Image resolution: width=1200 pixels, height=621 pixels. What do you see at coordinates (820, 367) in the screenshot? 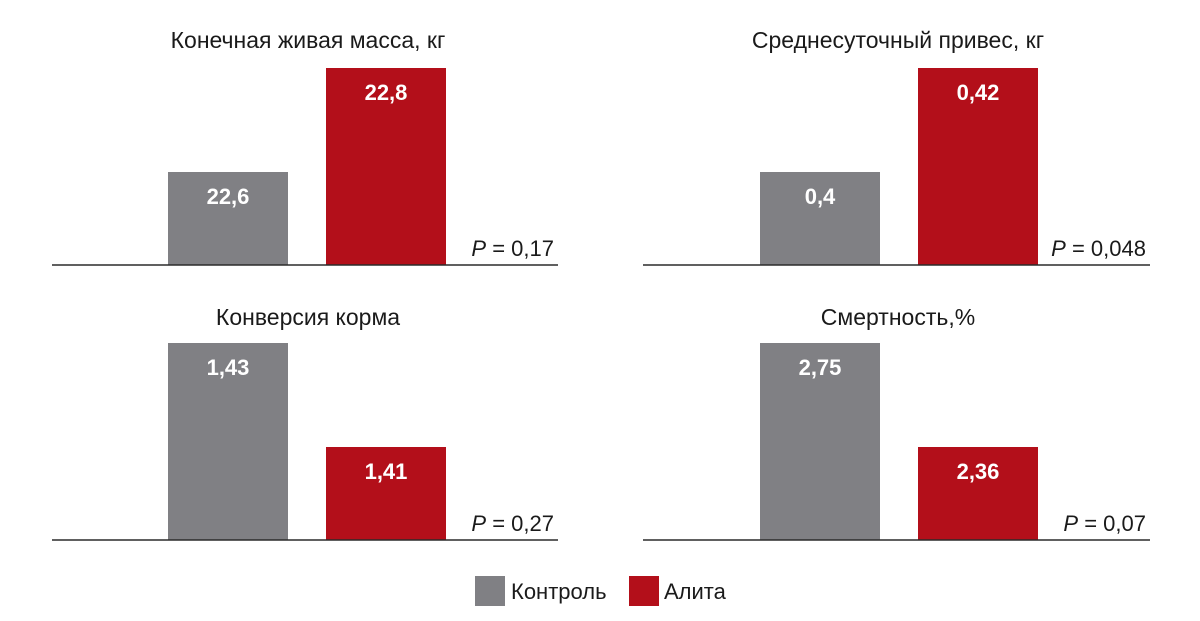
I see `bar-value-label: 2,75` at bounding box center [820, 367].